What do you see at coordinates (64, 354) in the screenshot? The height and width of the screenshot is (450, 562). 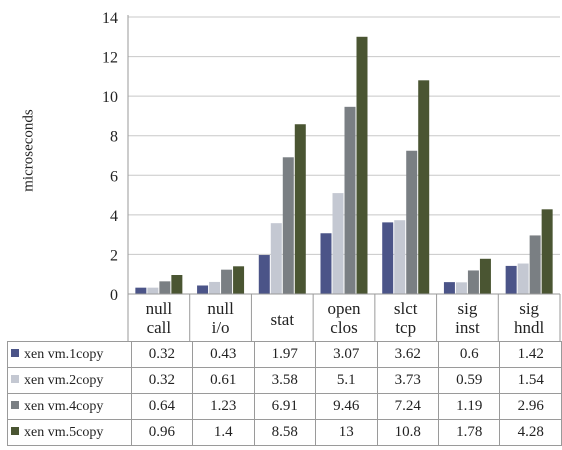 I see `series-name: xen vm.1copy` at bounding box center [64, 354].